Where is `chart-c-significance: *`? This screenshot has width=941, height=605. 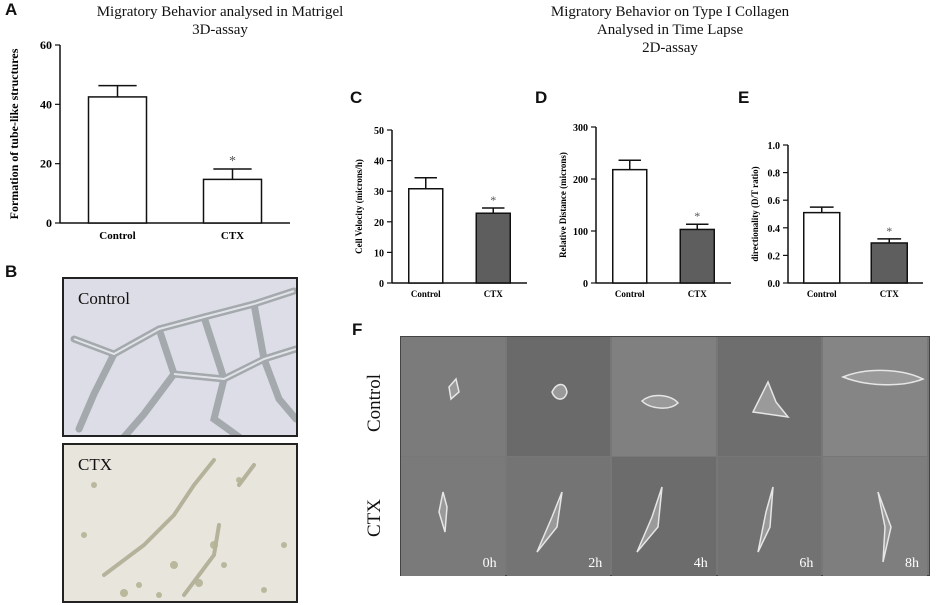
chart-c-significance: * is located at coordinates (493, 200).